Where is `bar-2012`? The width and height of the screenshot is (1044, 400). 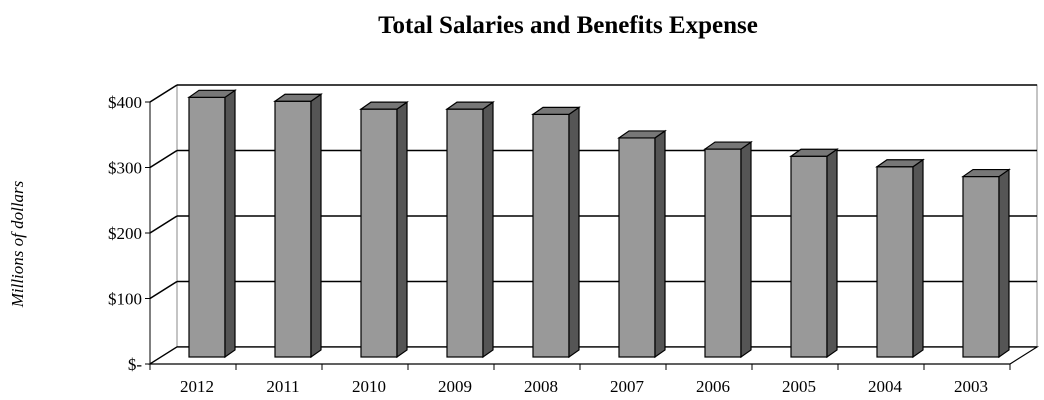 bar-2012 is located at coordinates (212, 224).